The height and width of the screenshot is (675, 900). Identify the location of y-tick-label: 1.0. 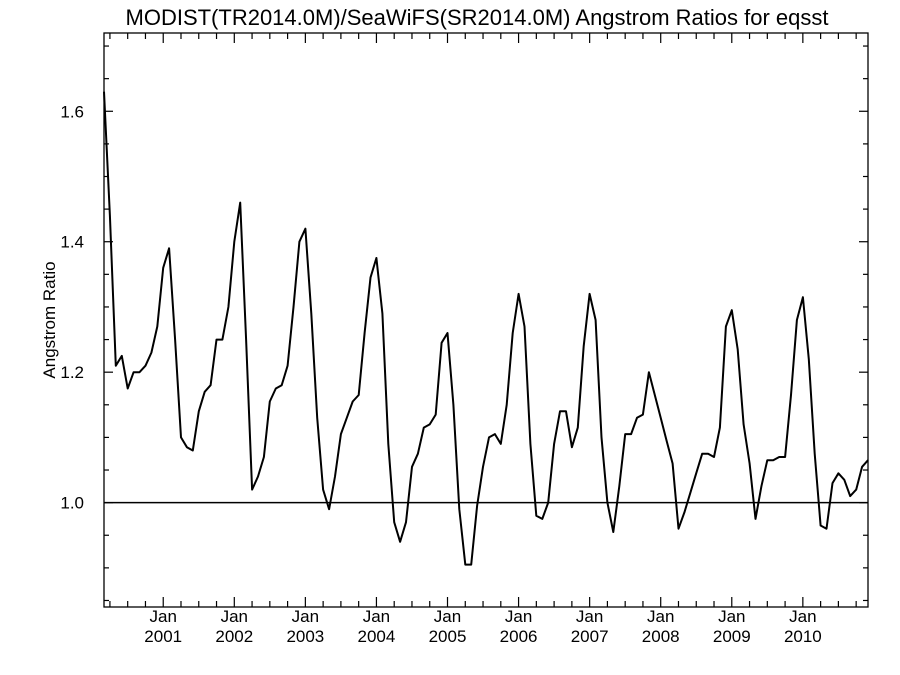
(72, 503).